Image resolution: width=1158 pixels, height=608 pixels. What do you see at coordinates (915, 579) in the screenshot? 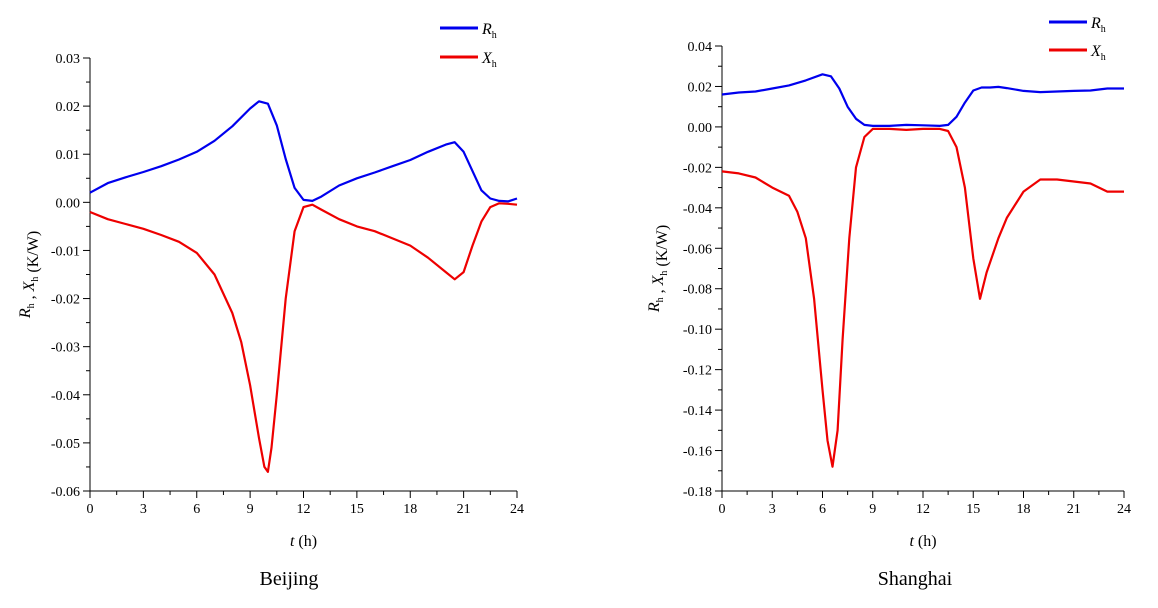
I see `shanghai-caption: Shanghai` at bounding box center [915, 579].